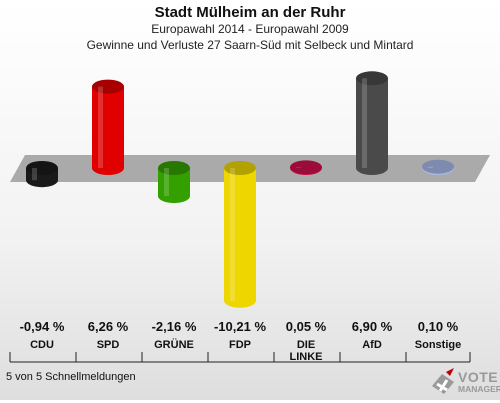 The width and height of the screenshot is (500, 403). I want to click on category-label-fdp: FDP, so click(240, 345).